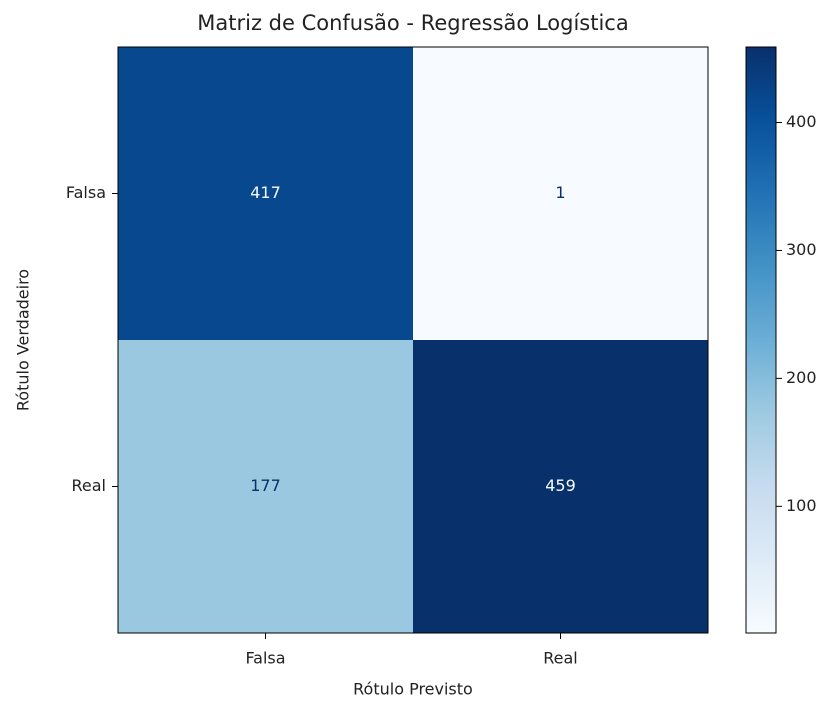 The image size is (838, 708). What do you see at coordinates (86, 192) in the screenshot?
I see `y-tick-label: Falsa` at bounding box center [86, 192].